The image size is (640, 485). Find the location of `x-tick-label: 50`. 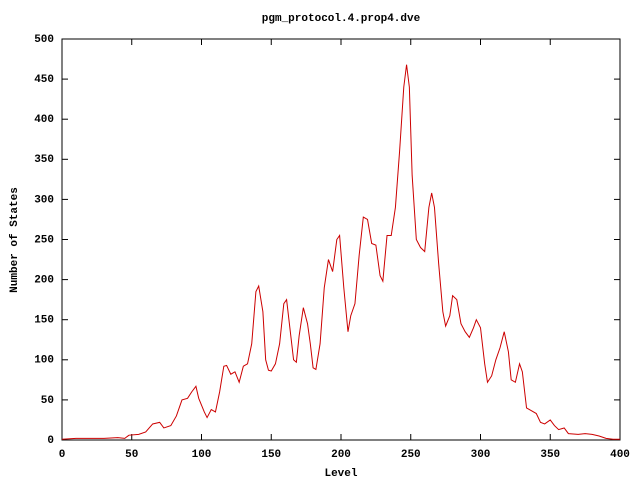

x-tick-label: 50 is located at coordinates (131, 455).